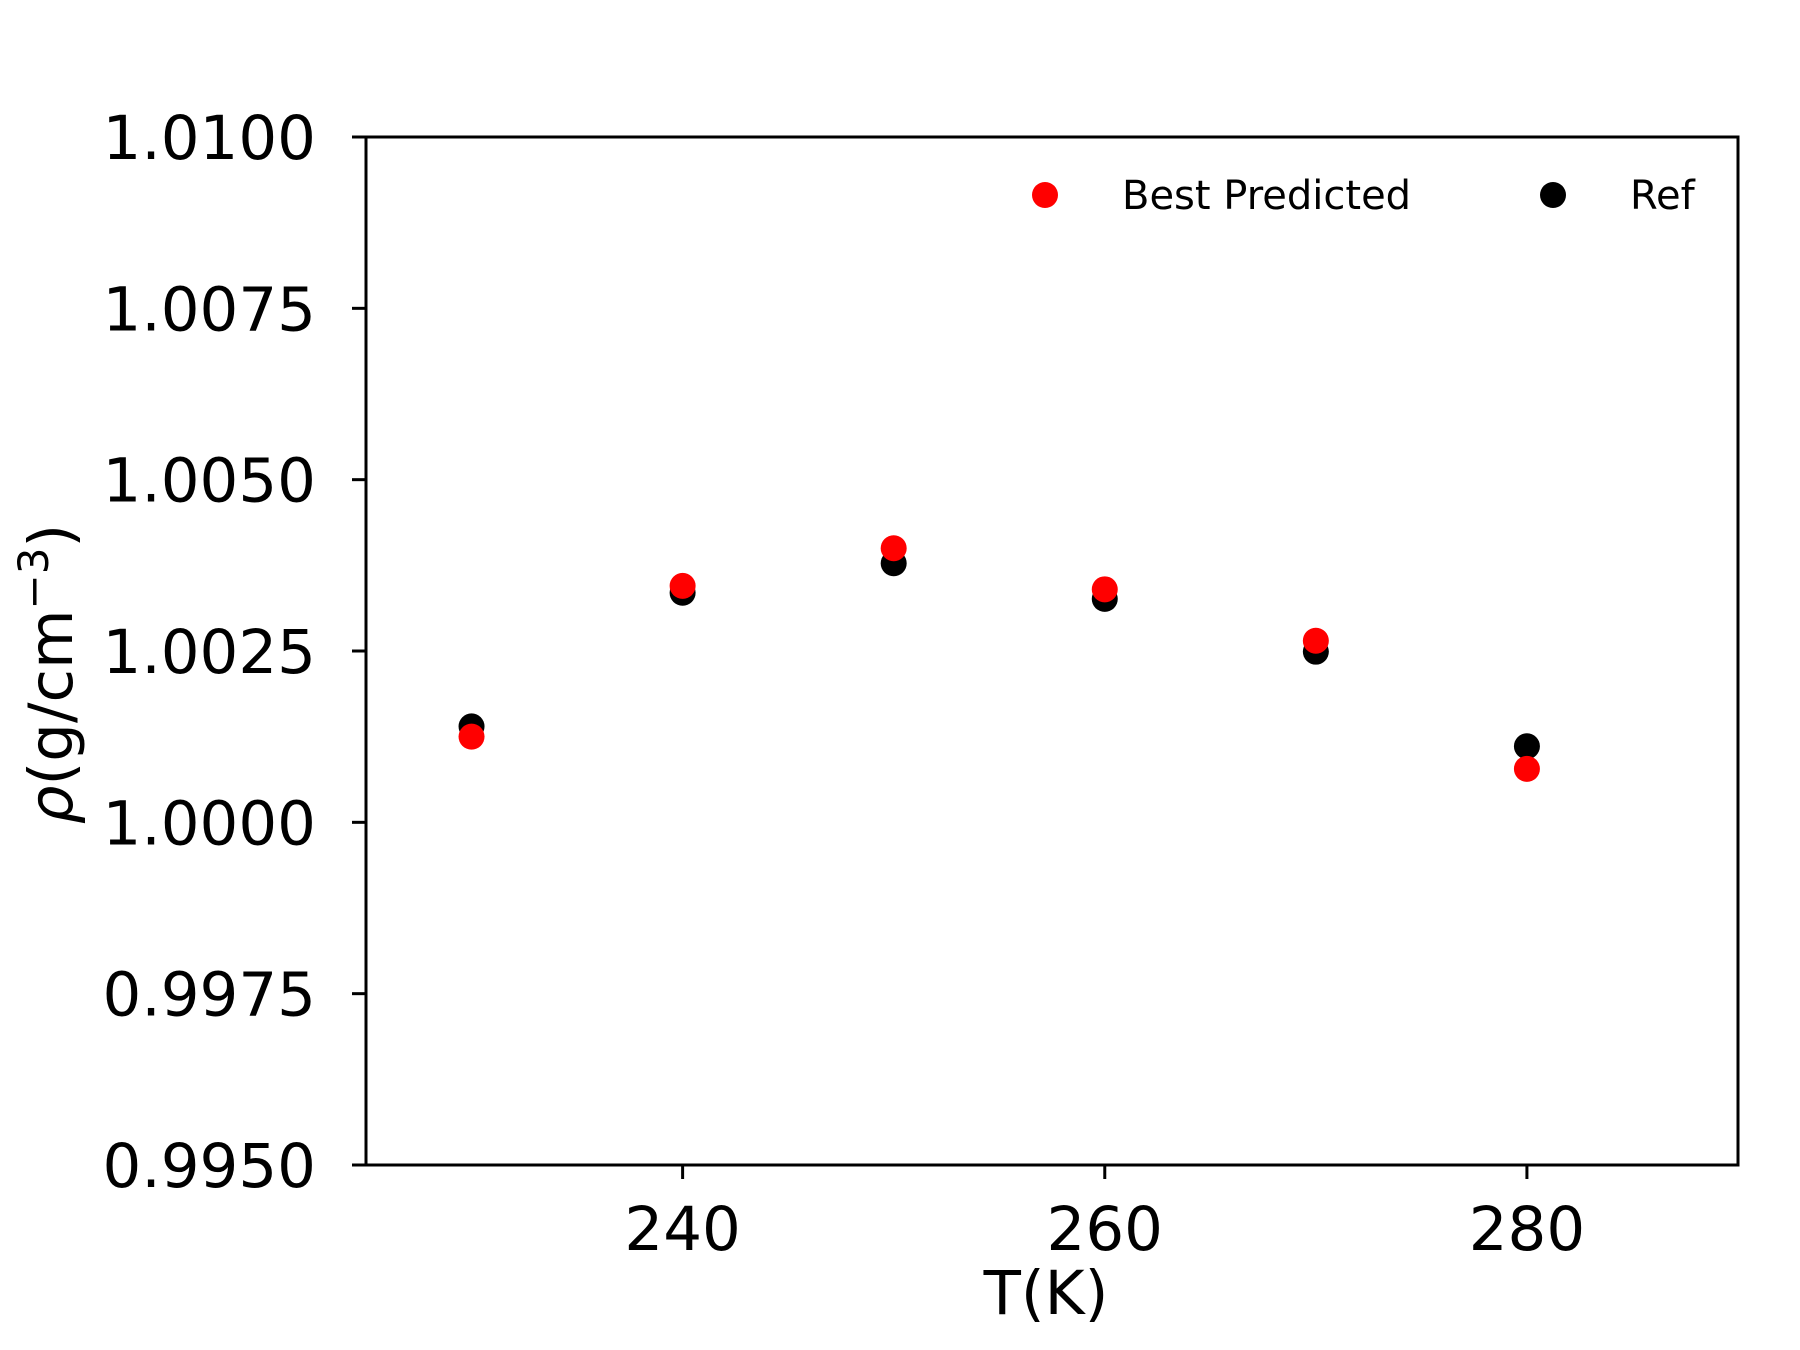 The width and height of the screenshot is (1800, 1350). What do you see at coordinates (209, 1166) in the screenshot?
I see `y-tick-label: 0.9950` at bounding box center [209, 1166].